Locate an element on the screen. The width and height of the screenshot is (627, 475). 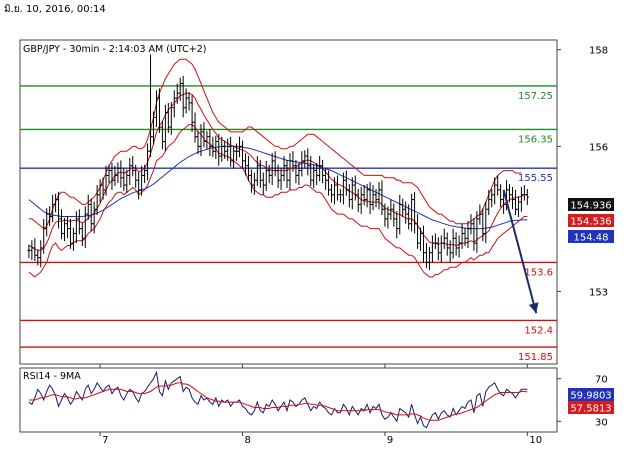
price-badge-0: 154.936 is located at coordinates (591, 205).